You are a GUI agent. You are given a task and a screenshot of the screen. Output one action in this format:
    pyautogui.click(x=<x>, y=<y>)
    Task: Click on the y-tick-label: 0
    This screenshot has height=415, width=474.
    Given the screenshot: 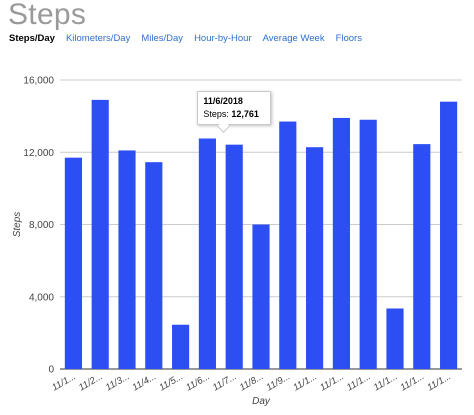 What is the action you would take?
    pyautogui.click(x=51, y=370)
    